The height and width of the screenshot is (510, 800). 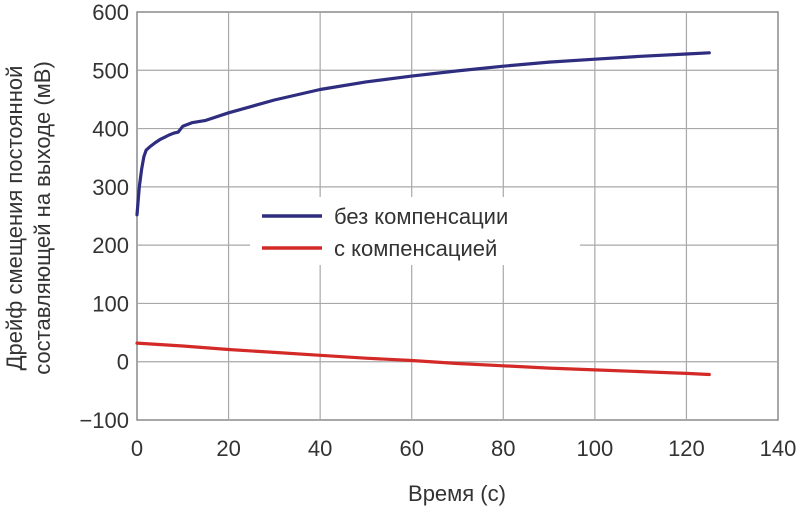 What do you see at coordinates (778, 448) in the screenshot?
I see `x-tick-label: 140` at bounding box center [778, 448].